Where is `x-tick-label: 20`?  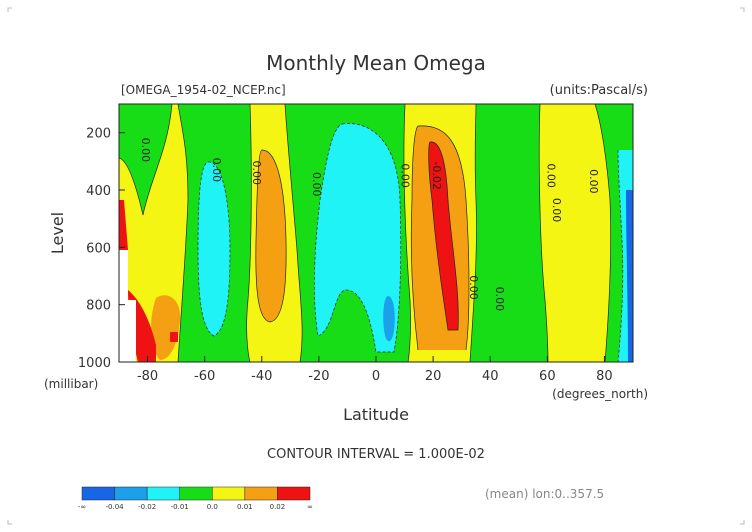
x-tick-label: 20 is located at coordinates (433, 376).